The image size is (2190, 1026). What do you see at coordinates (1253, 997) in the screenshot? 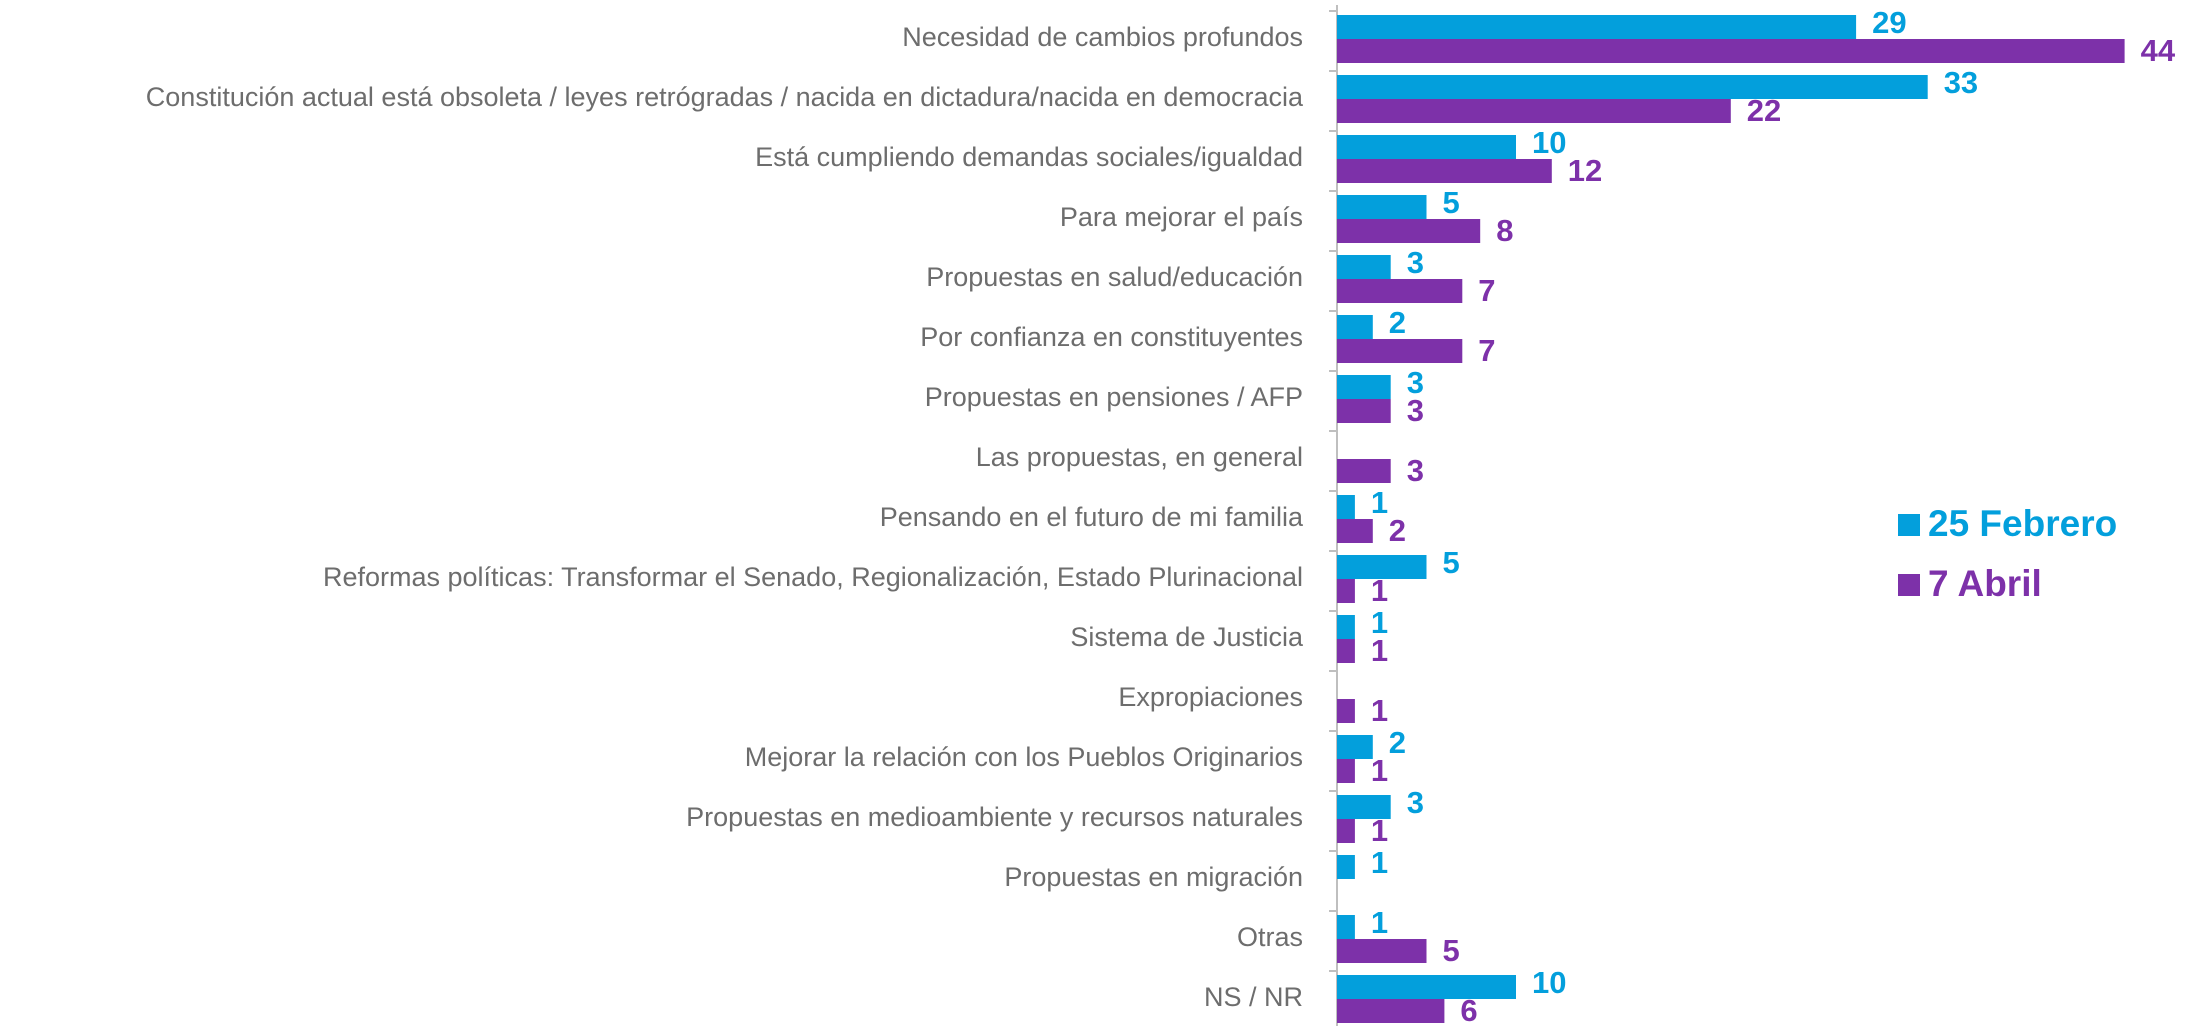
I see `category-label: NS / NR` at bounding box center [1253, 997].